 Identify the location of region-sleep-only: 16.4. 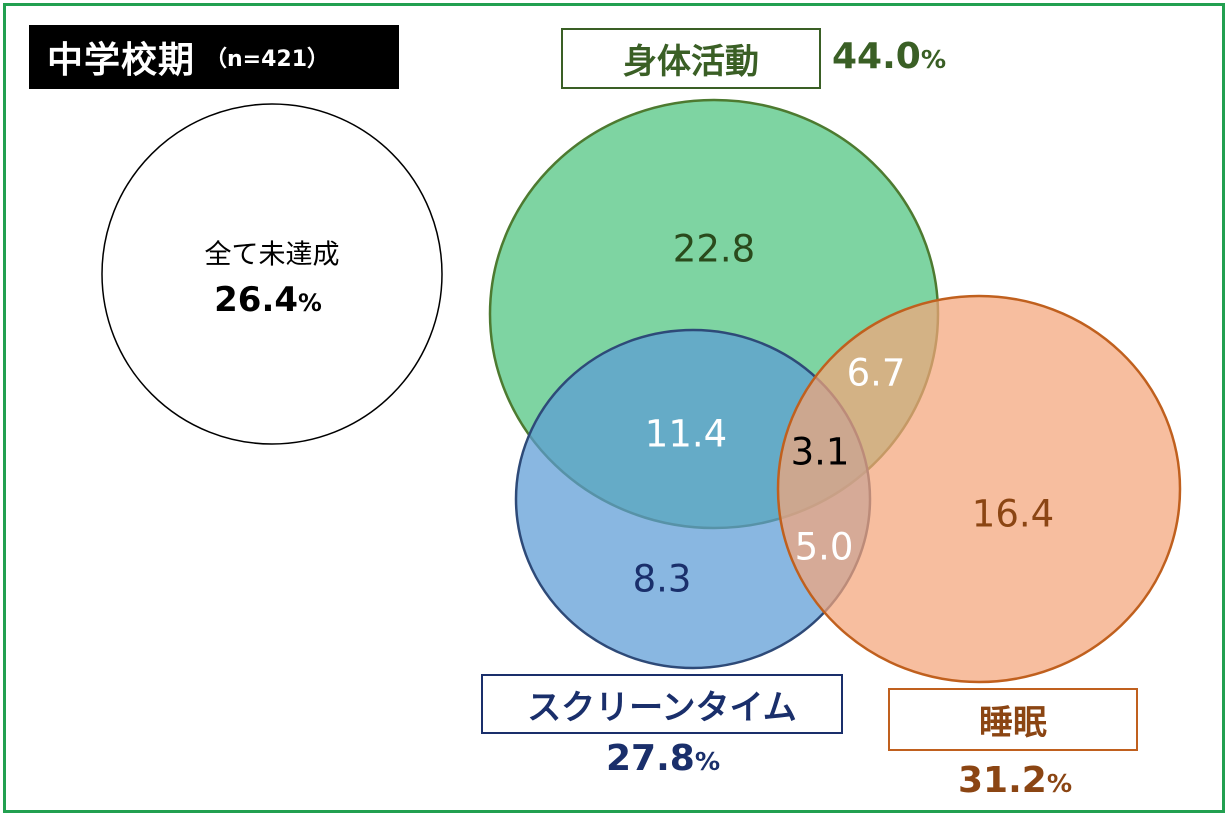
(1013, 514).